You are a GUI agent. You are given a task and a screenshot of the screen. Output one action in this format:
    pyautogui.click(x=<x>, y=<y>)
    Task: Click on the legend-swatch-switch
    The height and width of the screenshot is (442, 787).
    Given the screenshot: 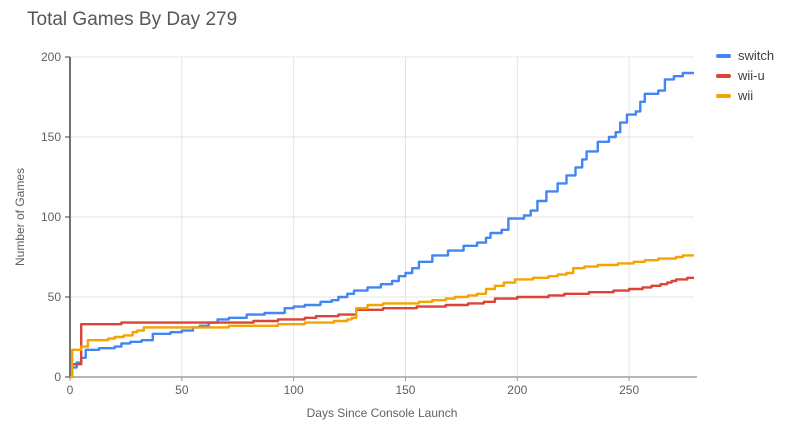 What is the action you would take?
    pyautogui.click(x=723, y=55)
    